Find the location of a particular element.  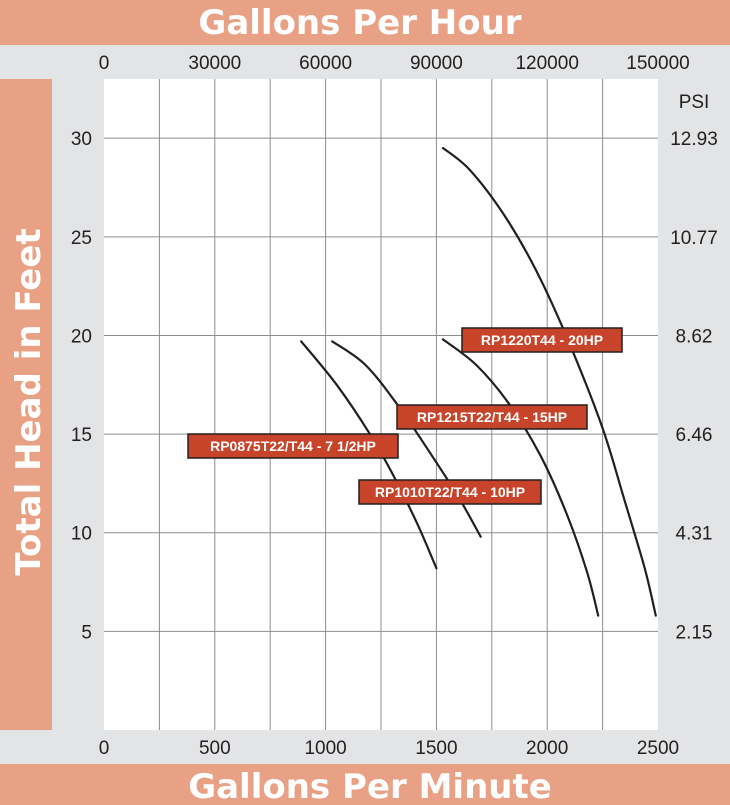

x-tick-label: 2000 is located at coordinates (547, 748).